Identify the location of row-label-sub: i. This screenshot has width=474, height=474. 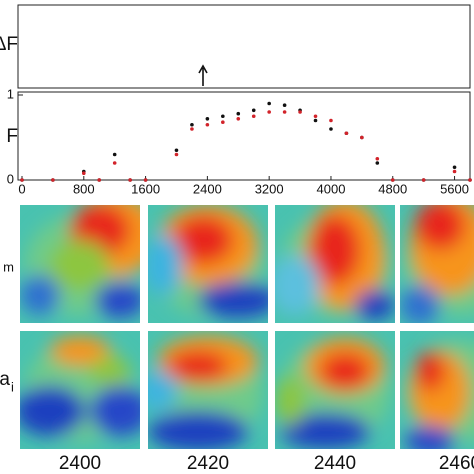
(12, 386).